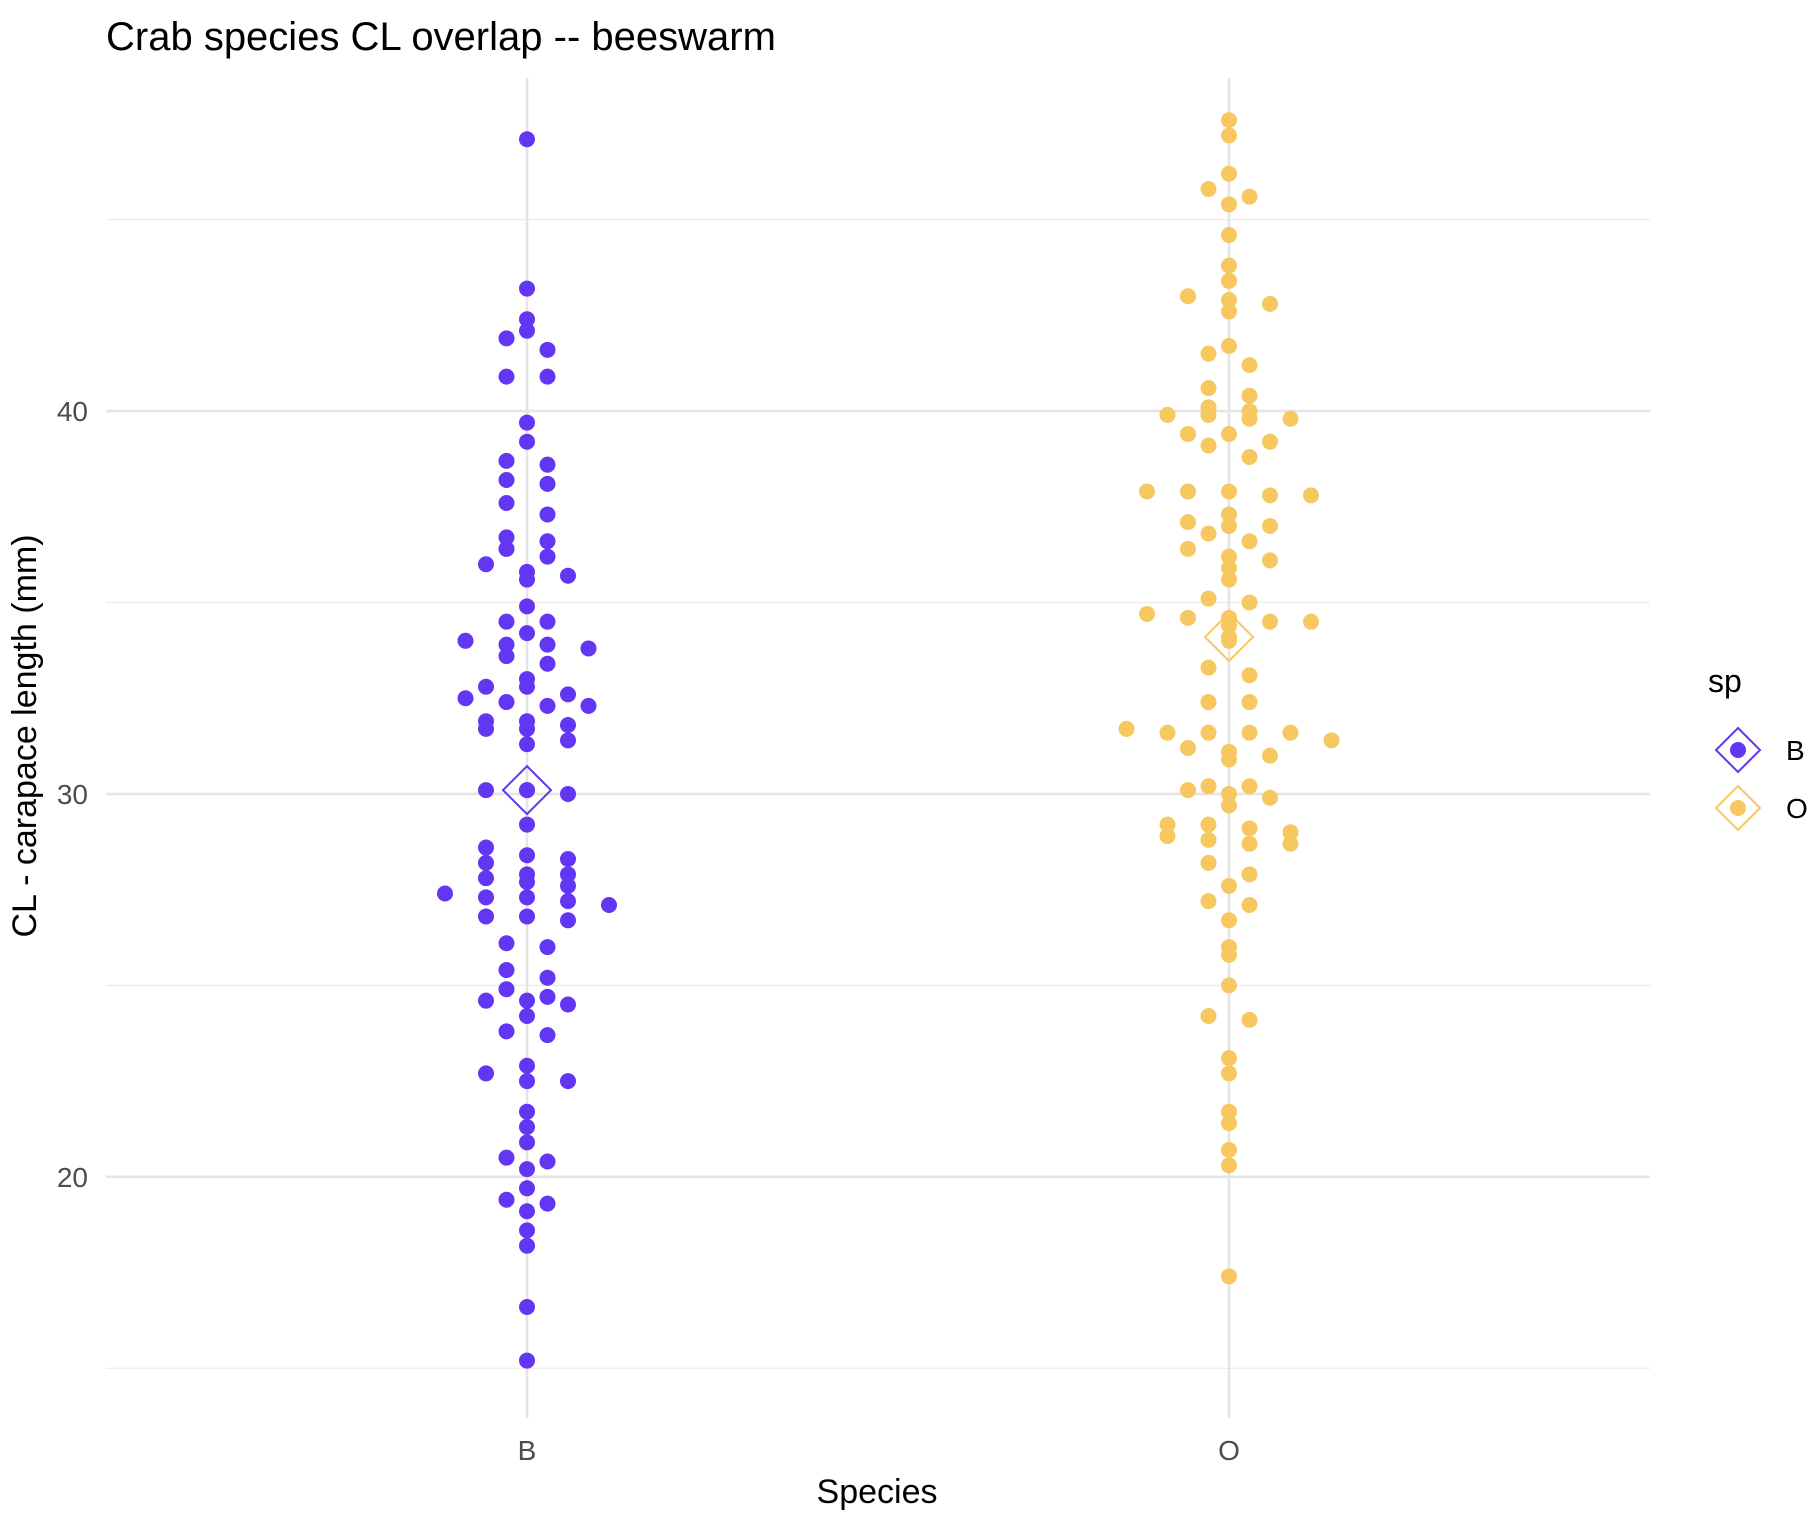  I want to click on legend-diamond-o-icon, so click(1738, 808).